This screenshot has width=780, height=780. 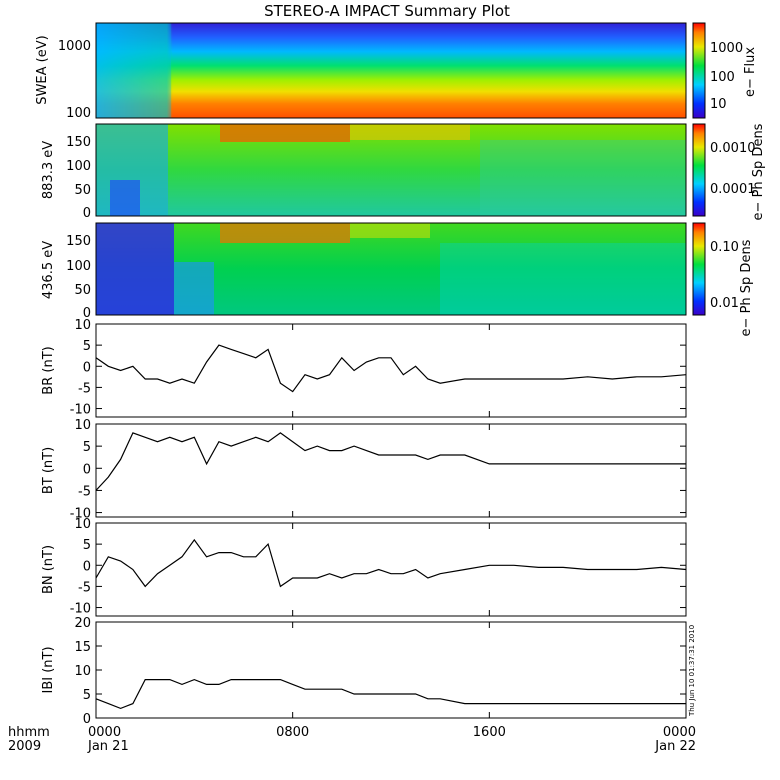 I want to click on pad883-cb-tick-high: 0.0010, so click(x=733, y=148).